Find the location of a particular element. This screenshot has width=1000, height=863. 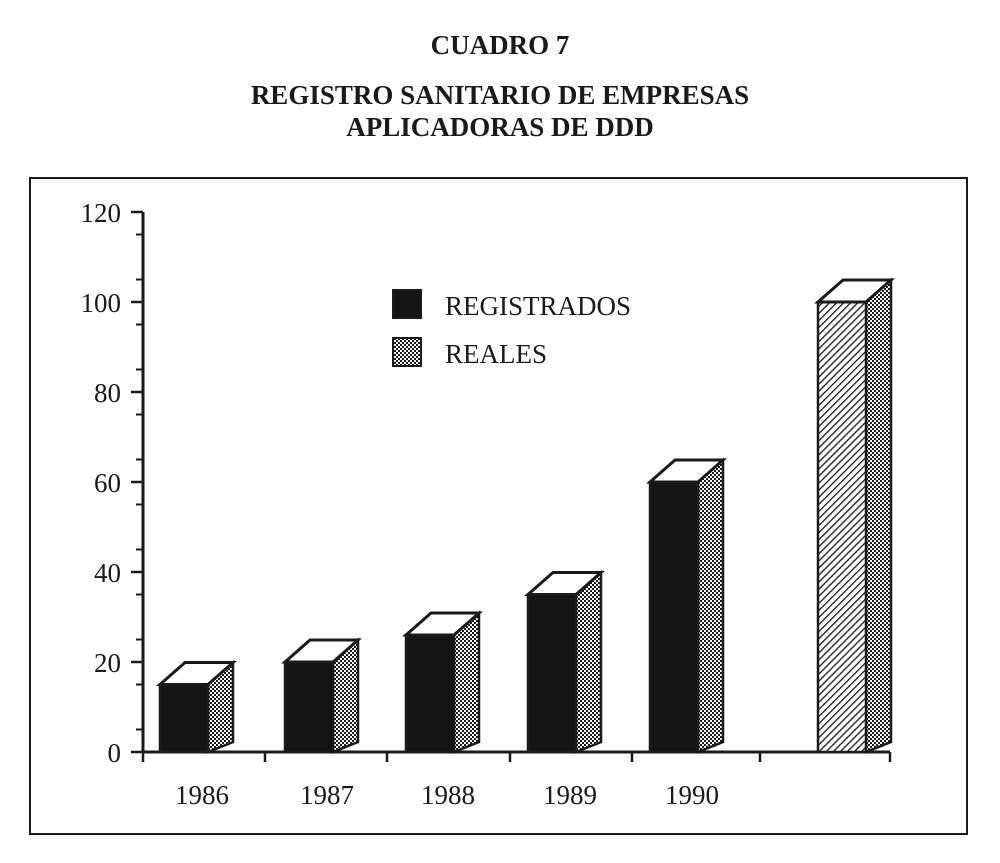

y-tick-label: 120 is located at coordinates (101, 213).